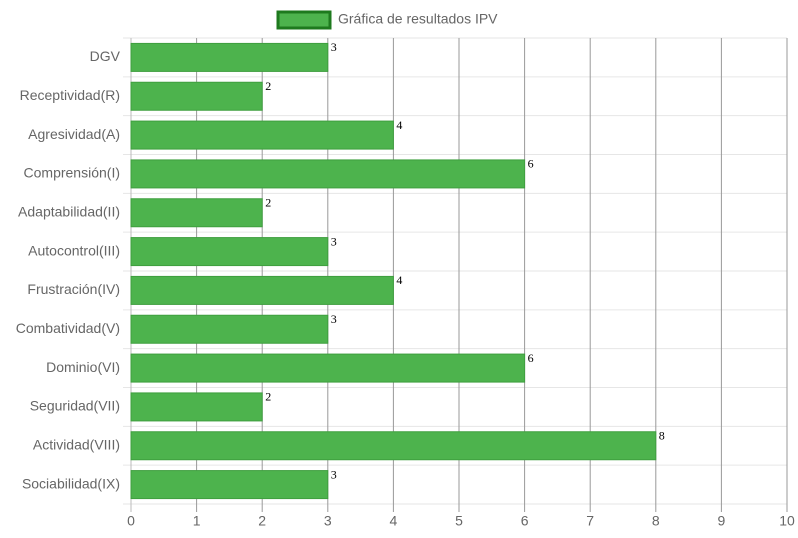 This screenshot has width=798, height=538. Describe the element at coordinates (590, 521) in the screenshot. I see `x-tick-label: 7` at that location.